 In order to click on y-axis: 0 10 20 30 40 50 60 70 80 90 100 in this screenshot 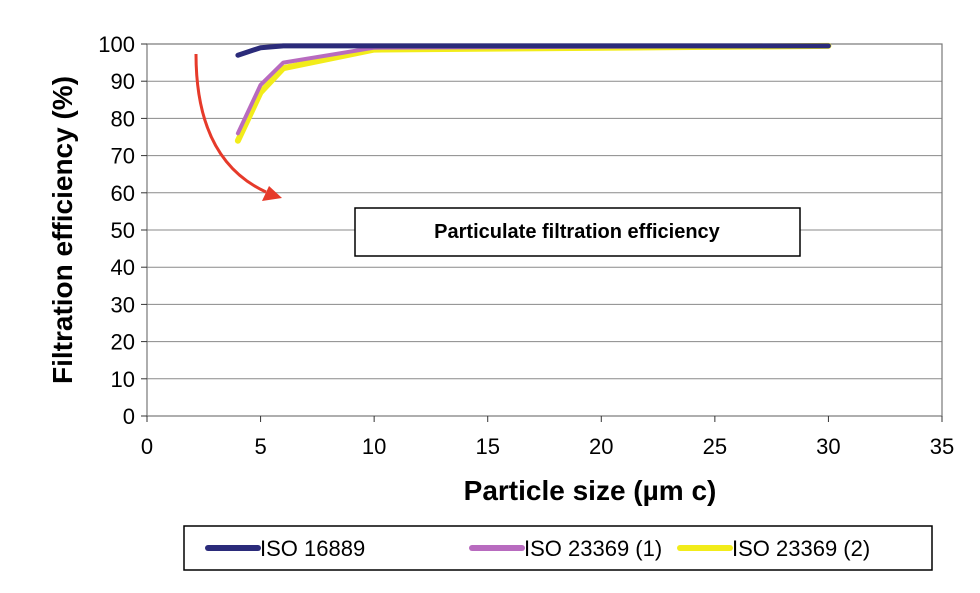, I will do `click(122, 230)`.